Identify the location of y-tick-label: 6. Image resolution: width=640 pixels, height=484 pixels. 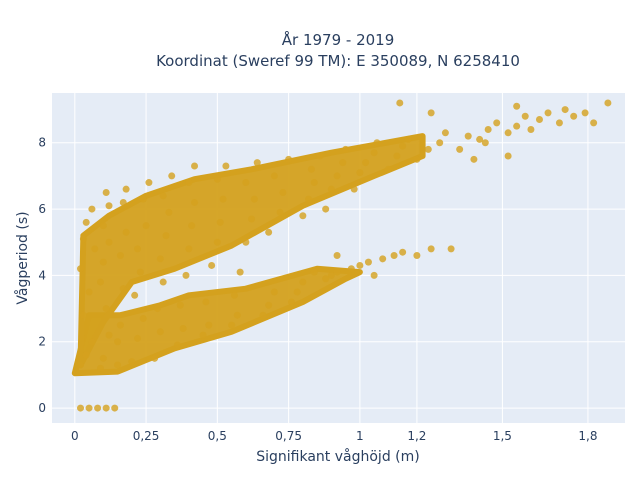
(42, 209).